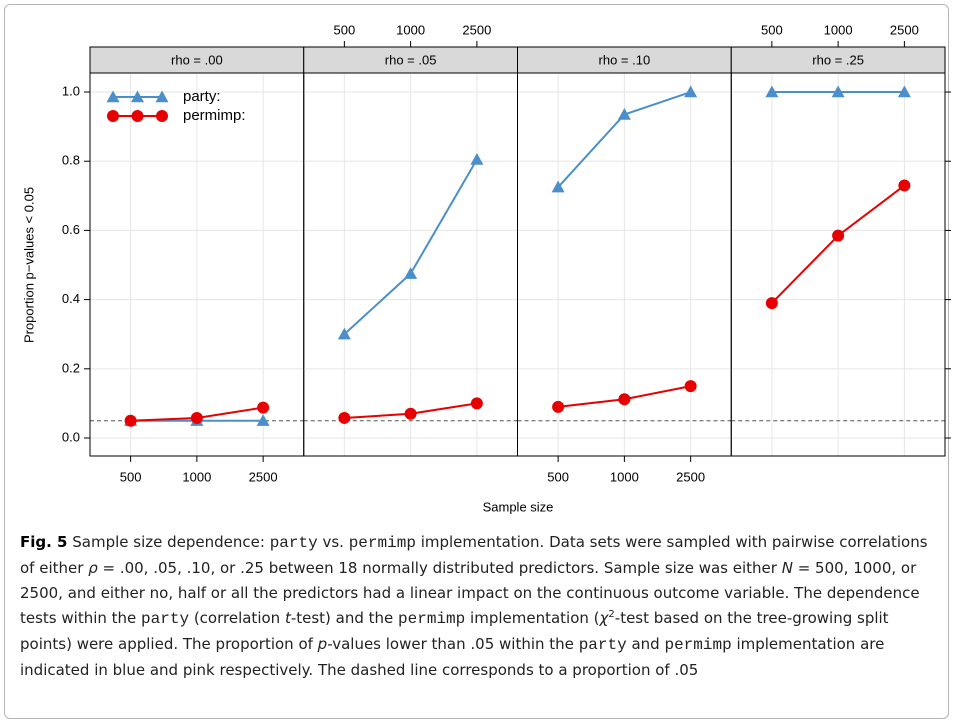  Describe the element at coordinates (71, 436) in the screenshot. I see `y-tick-label: 0.0` at that location.